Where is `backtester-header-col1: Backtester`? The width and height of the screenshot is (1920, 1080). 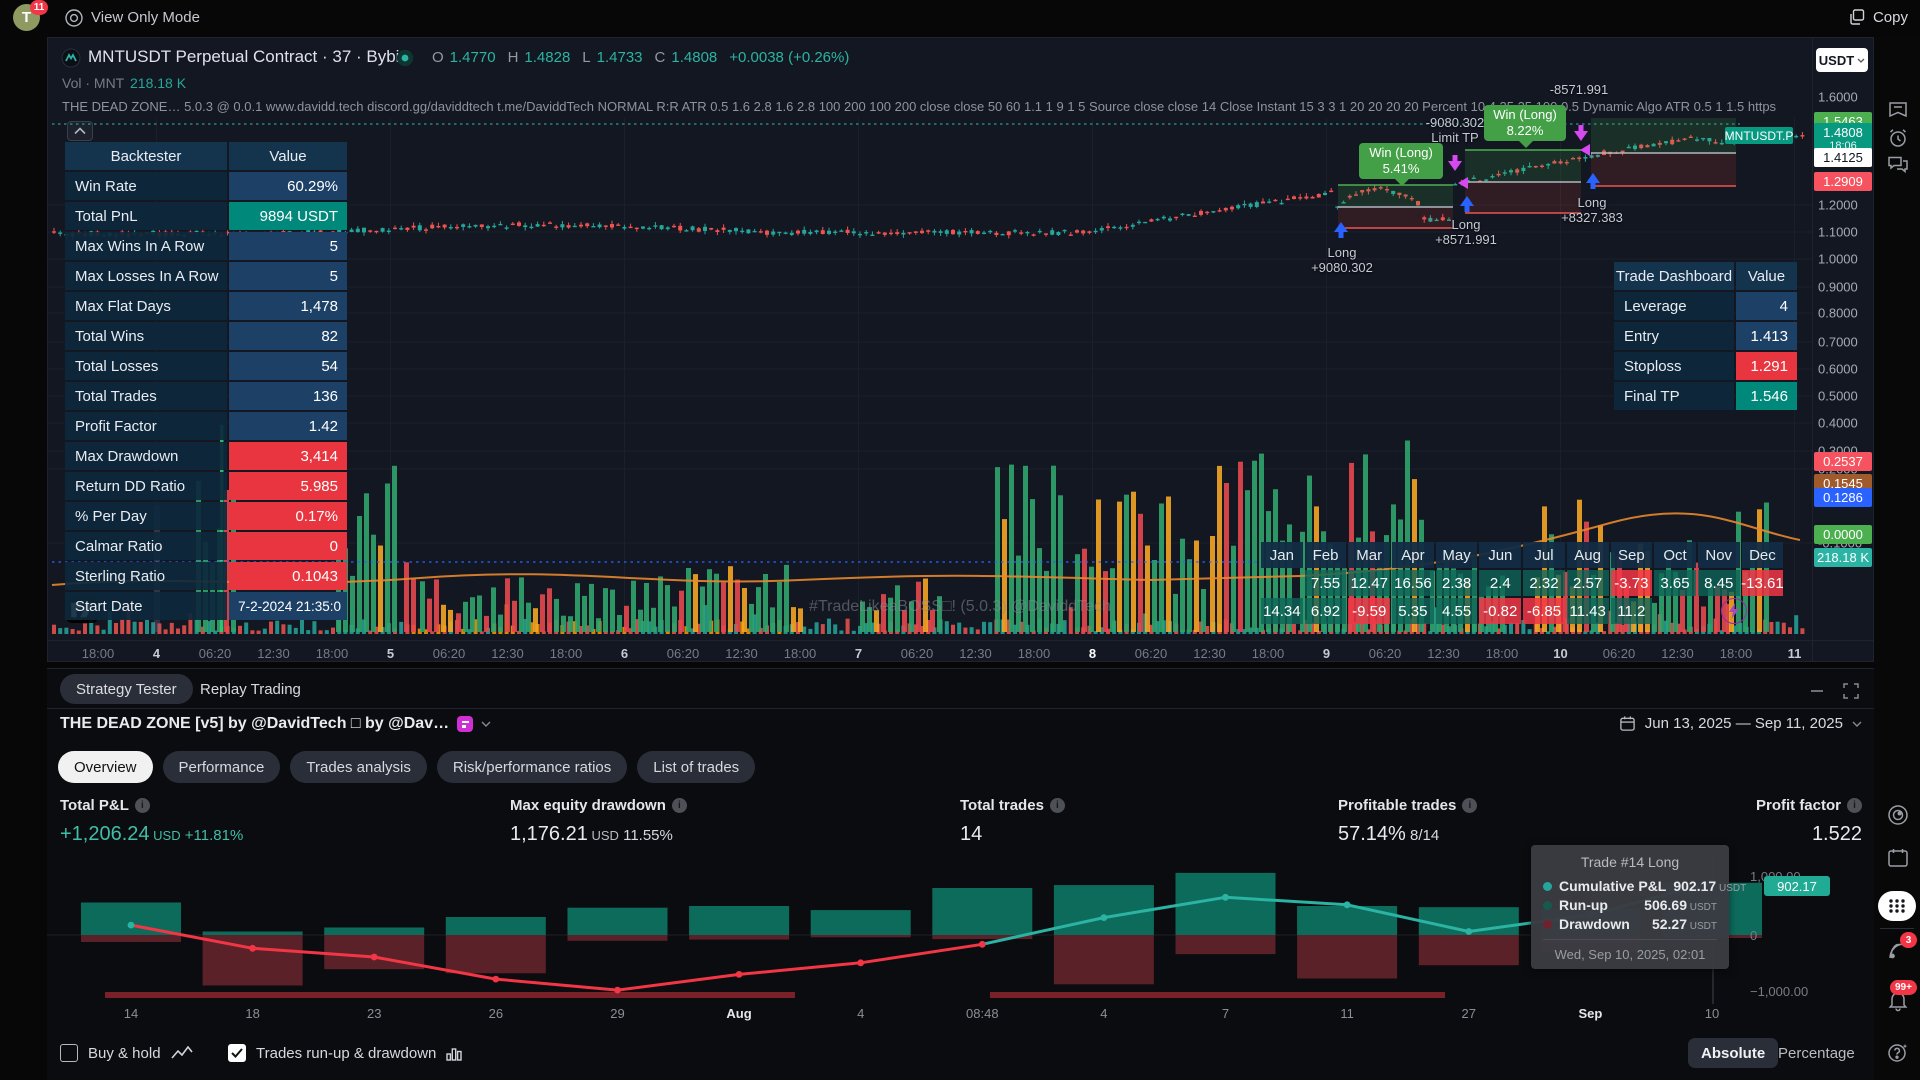 backtester-header-col1: Backtester is located at coordinates (146, 156).